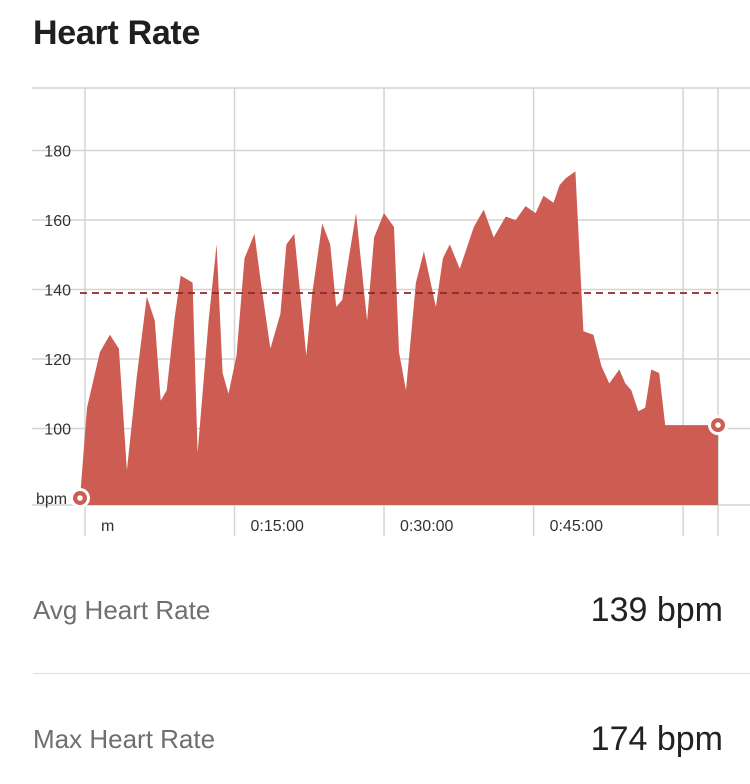 The width and height of the screenshot is (750, 784). I want to click on chart-markers, so click(399, 462).